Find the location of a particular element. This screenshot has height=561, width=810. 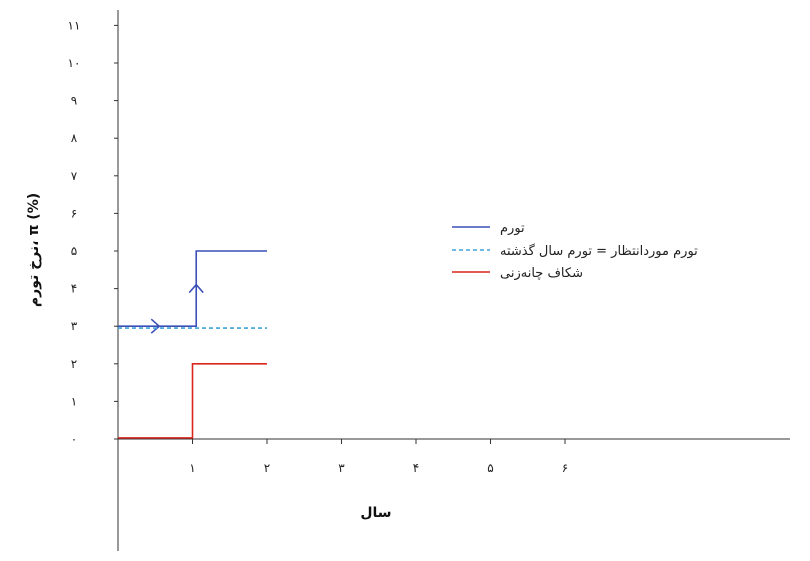

legend-label-1: تورم is located at coordinates (512, 228).